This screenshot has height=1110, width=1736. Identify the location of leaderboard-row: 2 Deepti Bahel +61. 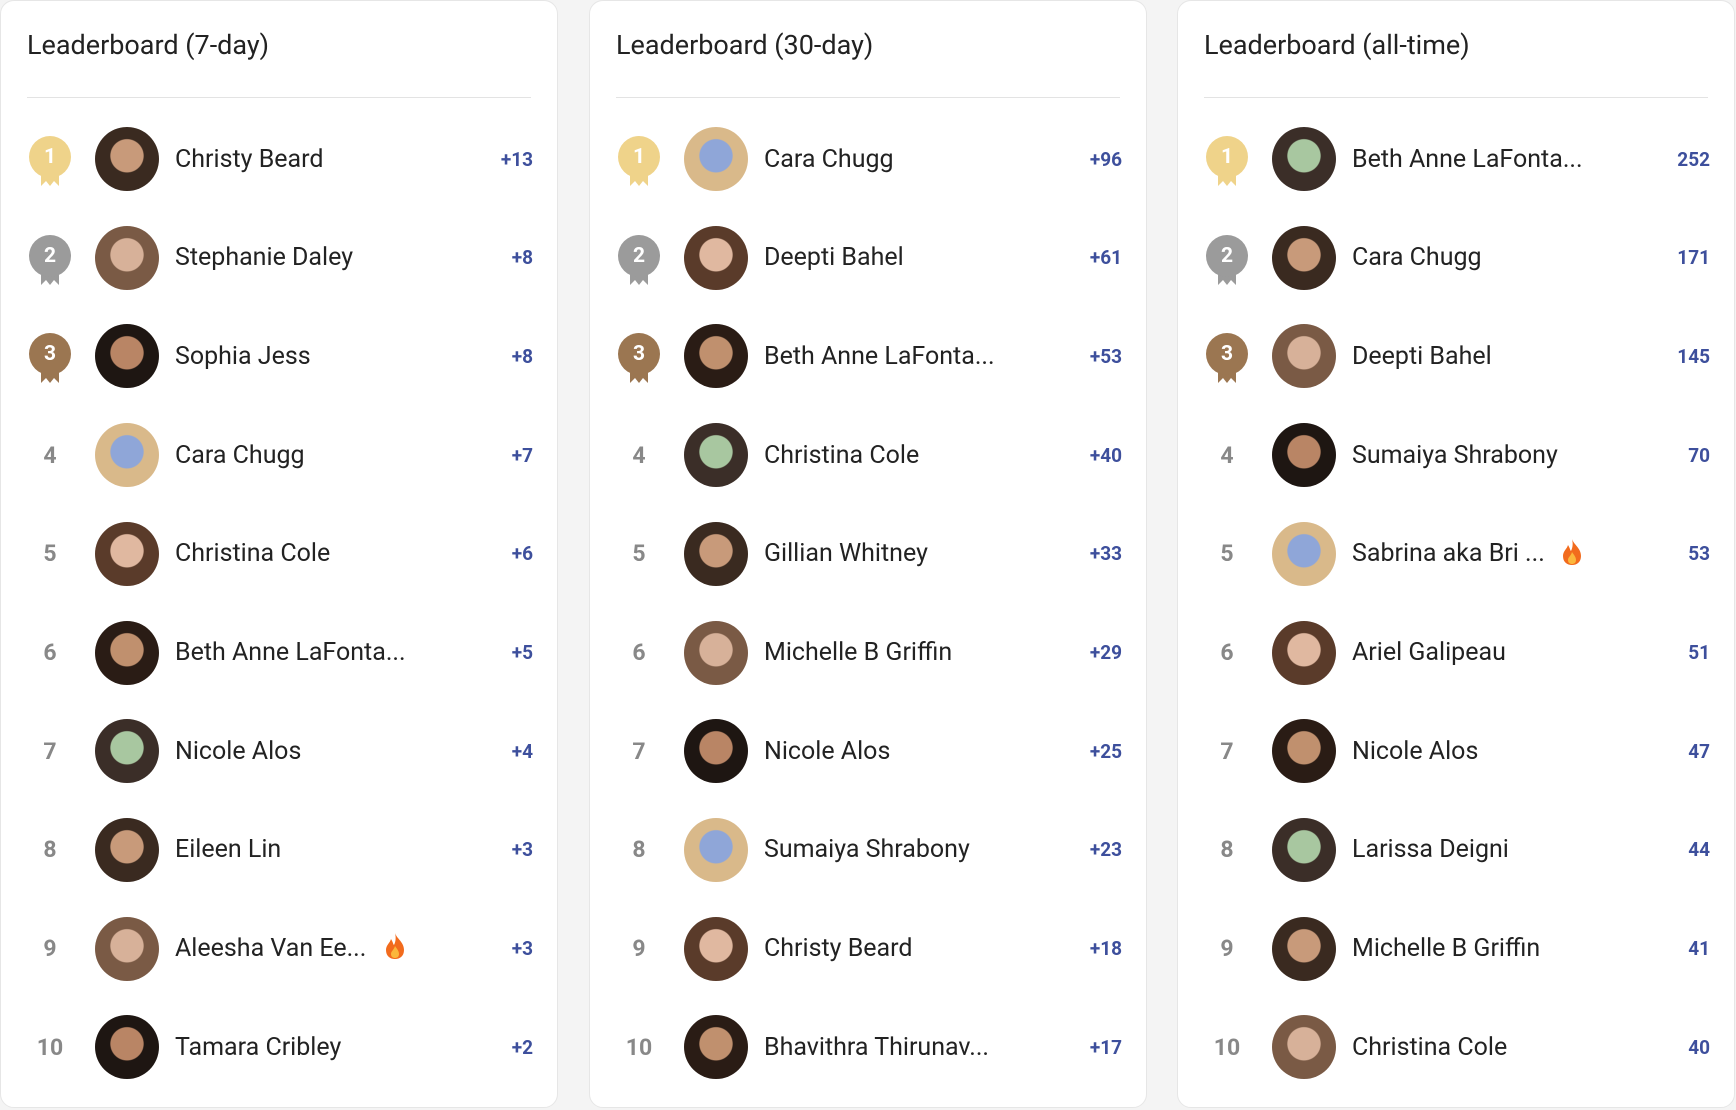
(868, 258).